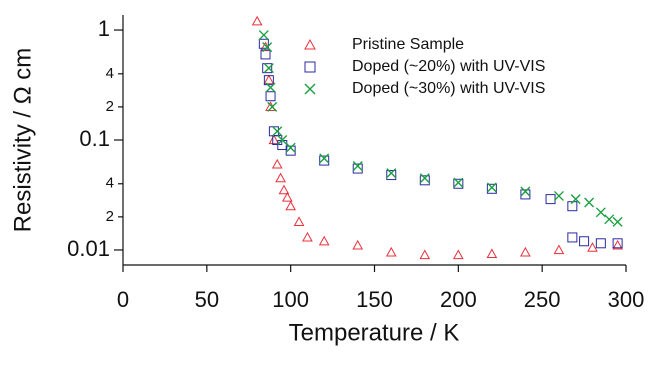 The image size is (660, 365). Describe the element at coordinates (448, 88) in the screenshot. I see `legend-label: Doped (~30%) with UV-VIS` at that location.